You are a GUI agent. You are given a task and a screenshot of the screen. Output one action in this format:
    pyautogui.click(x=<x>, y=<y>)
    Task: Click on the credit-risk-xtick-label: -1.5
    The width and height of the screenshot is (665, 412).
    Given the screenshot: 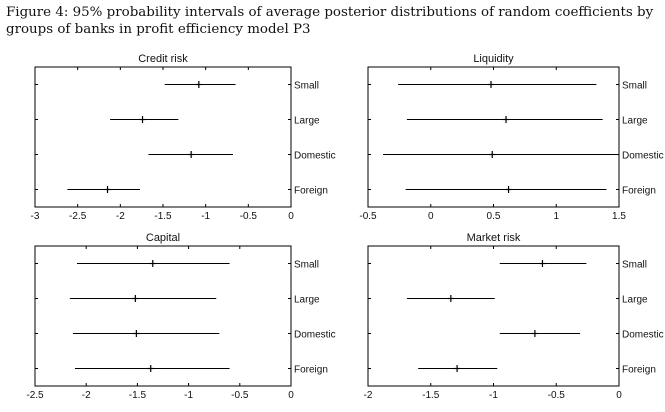 What is the action you would take?
    pyautogui.click(x=163, y=216)
    